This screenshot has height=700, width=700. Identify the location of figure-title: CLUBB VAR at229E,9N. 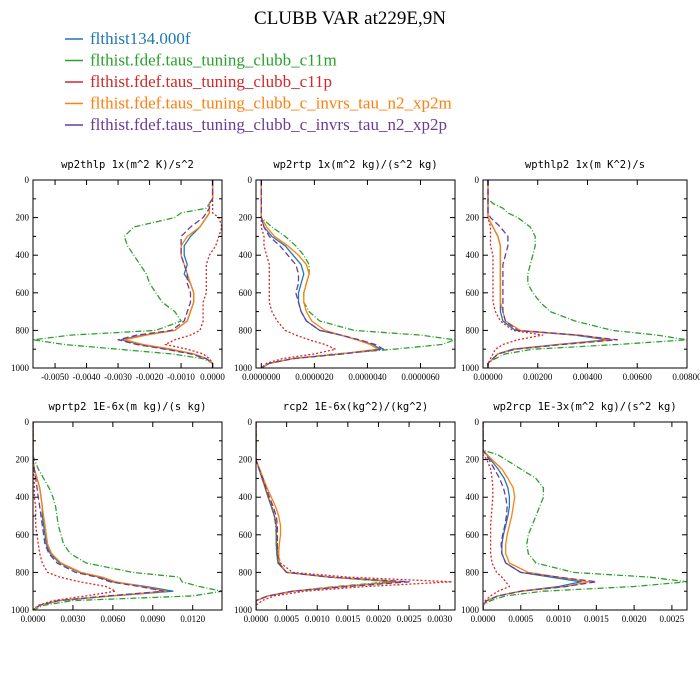
(350, 18).